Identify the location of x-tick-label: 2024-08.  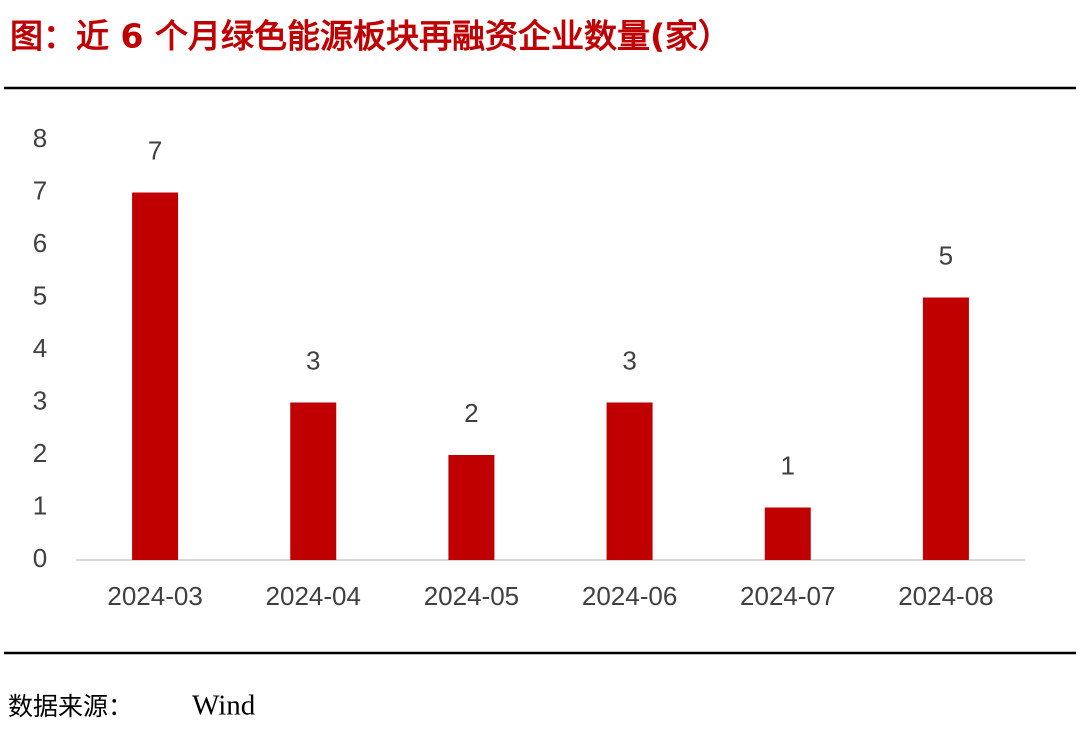
(945, 596).